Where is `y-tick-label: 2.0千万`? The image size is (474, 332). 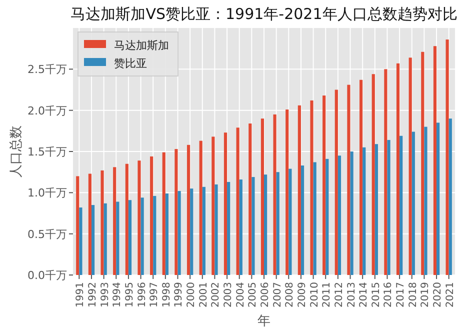
y-tick-label: 2.0千万 is located at coordinates (47, 111).